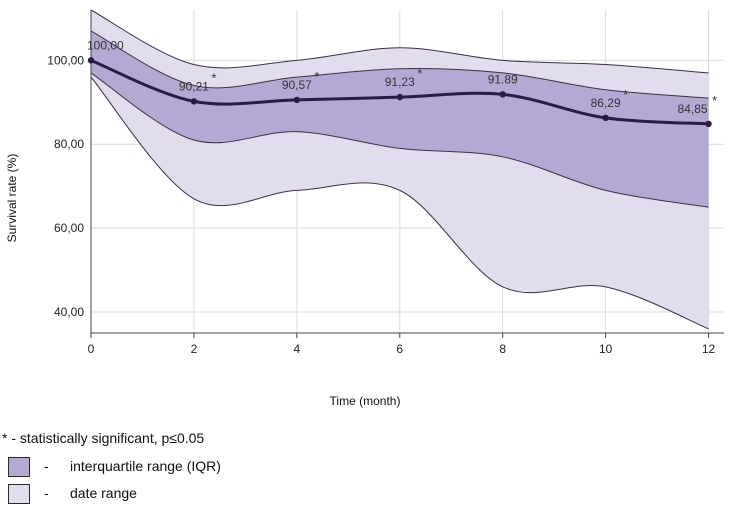 The width and height of the screenshot is (748, 506). I want to click on data-label: 86,29, so click(606, 103).